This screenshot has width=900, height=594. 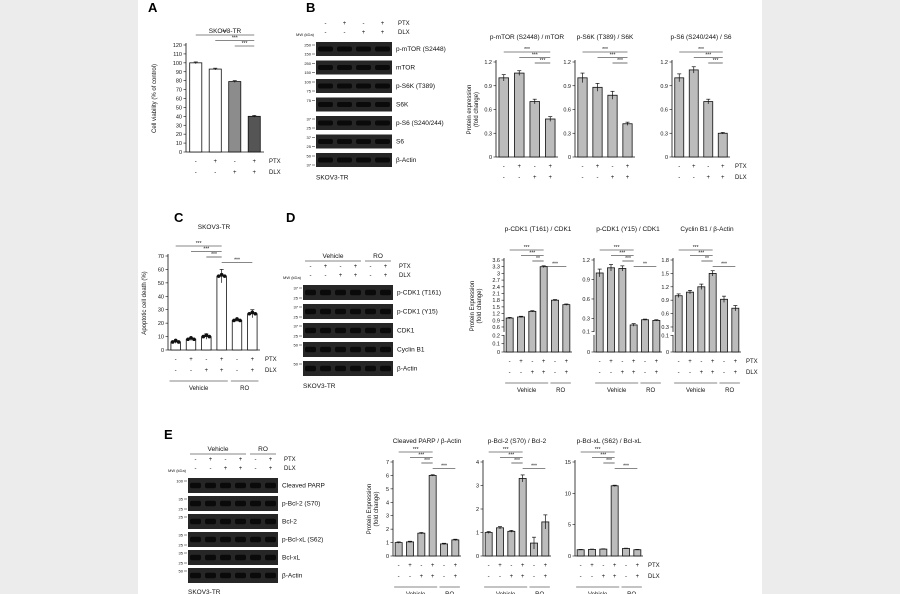 What do you see at coordinates (345, 33) in the screenshot?
I see `blot-dlx-sign-b-1: -` at bounding box center [345, 33].